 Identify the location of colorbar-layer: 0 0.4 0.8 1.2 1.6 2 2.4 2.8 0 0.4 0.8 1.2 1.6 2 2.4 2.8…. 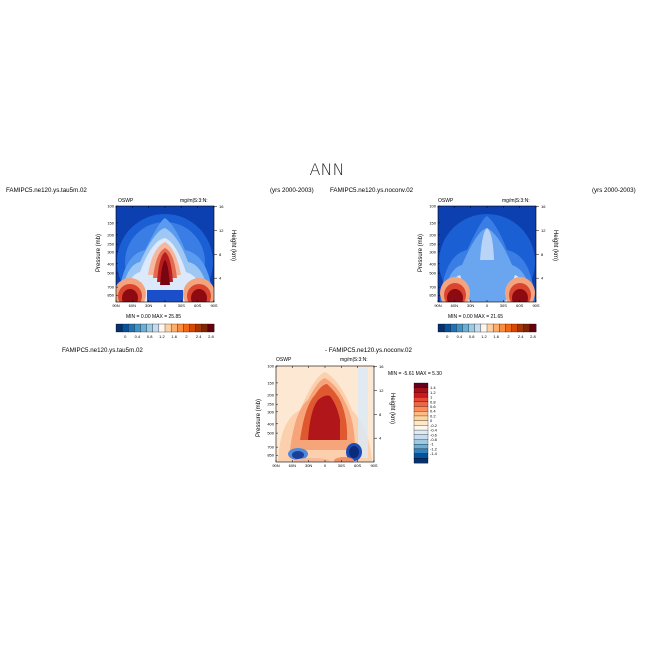
(326, 393).